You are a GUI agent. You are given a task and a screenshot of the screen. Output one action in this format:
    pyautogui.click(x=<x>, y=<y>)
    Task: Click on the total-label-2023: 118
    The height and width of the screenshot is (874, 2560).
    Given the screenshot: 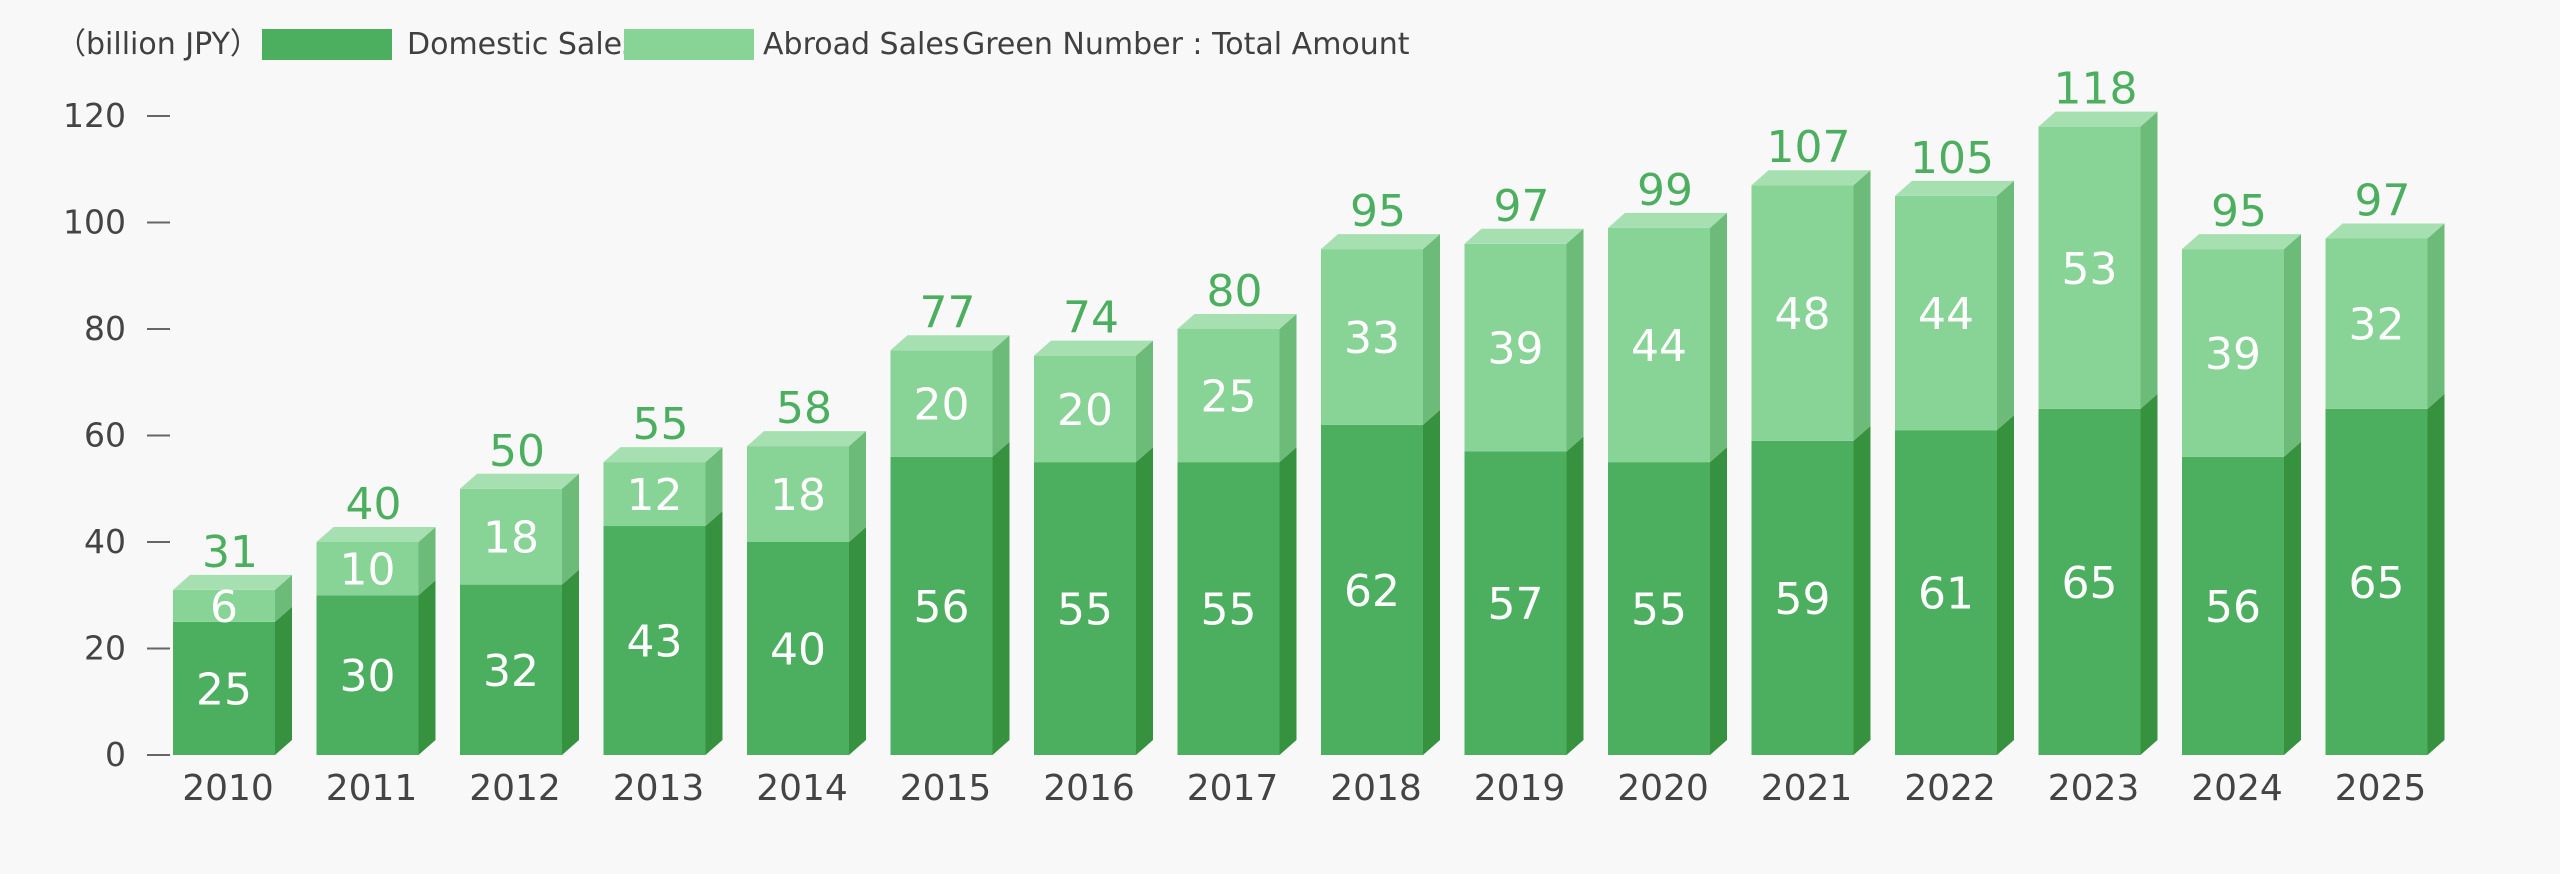 What is the action you would take?
    pyautogui.click(x=2096, y=89)
    